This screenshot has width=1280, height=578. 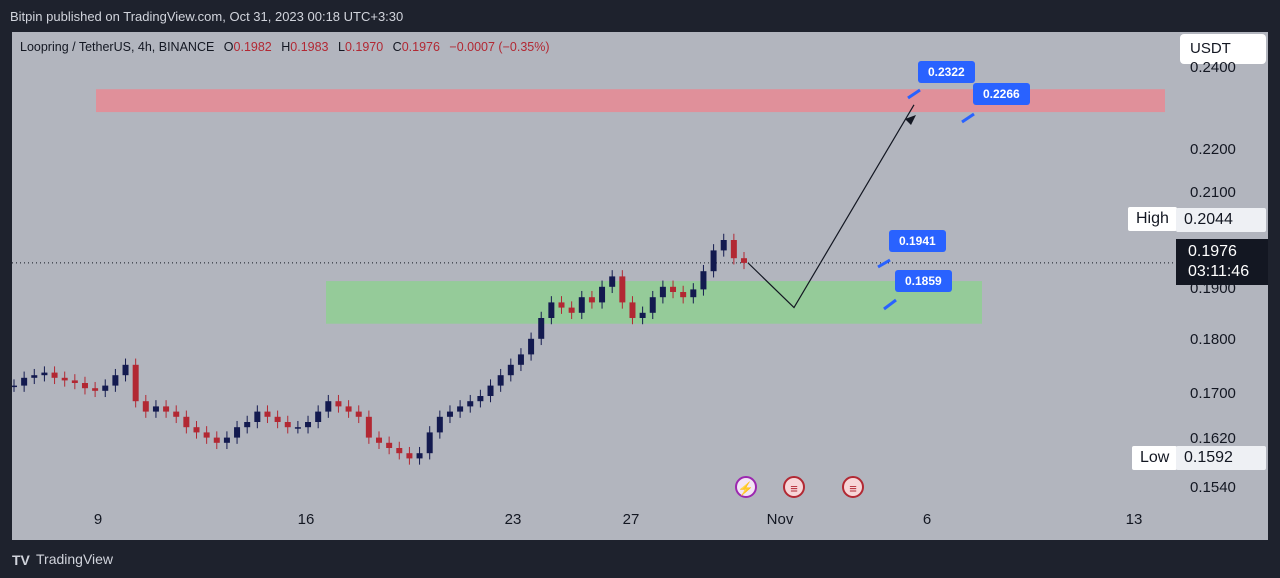 What do you see at coordinates (1001, 94) in the screenshot?
I see `target-callout: 0.2266` at bounding box center [1001, 94].